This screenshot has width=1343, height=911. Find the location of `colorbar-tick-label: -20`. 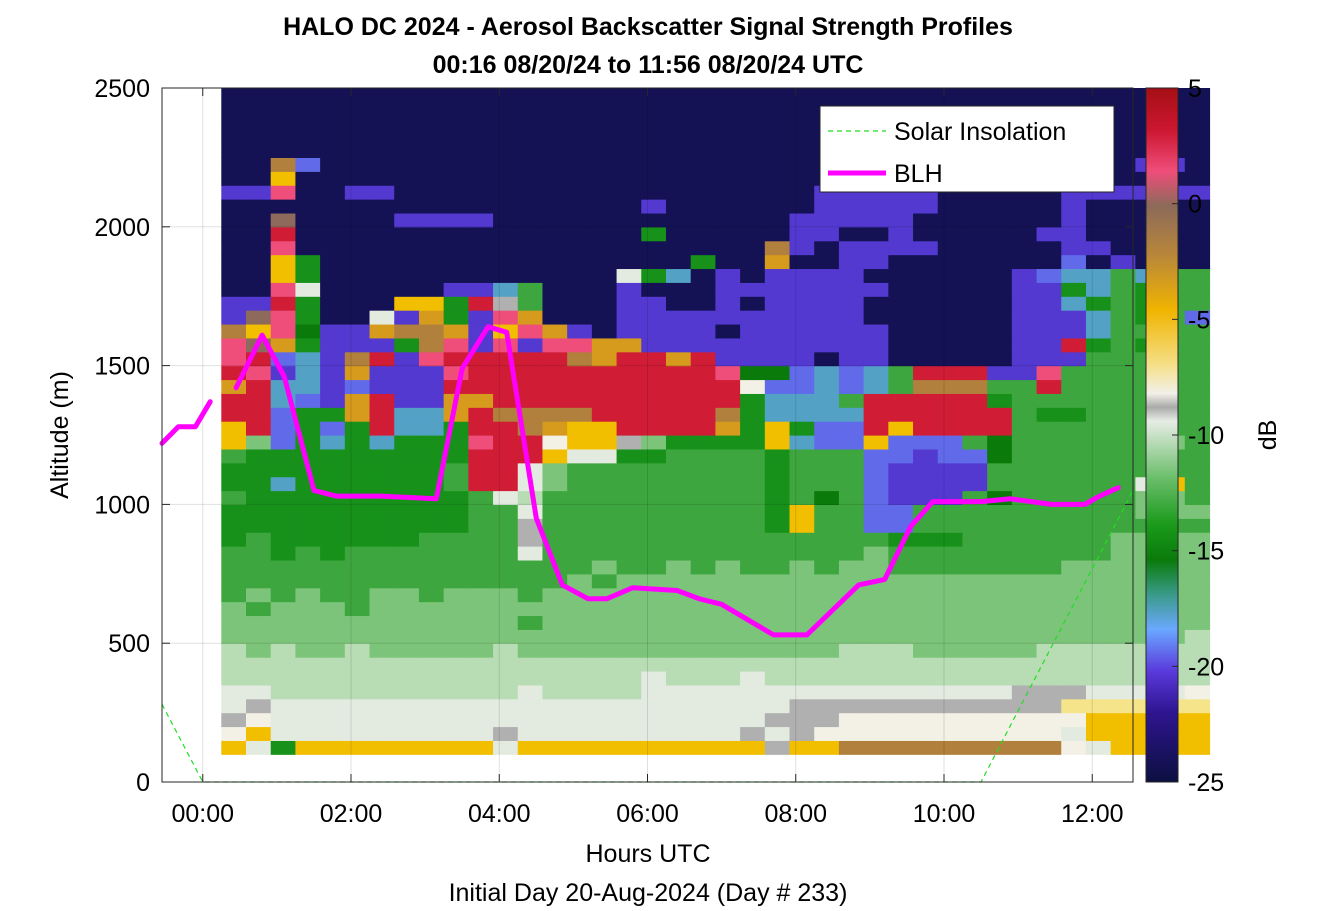

colorbar-tick-label: -20 is located at coordinates (1206, 667).